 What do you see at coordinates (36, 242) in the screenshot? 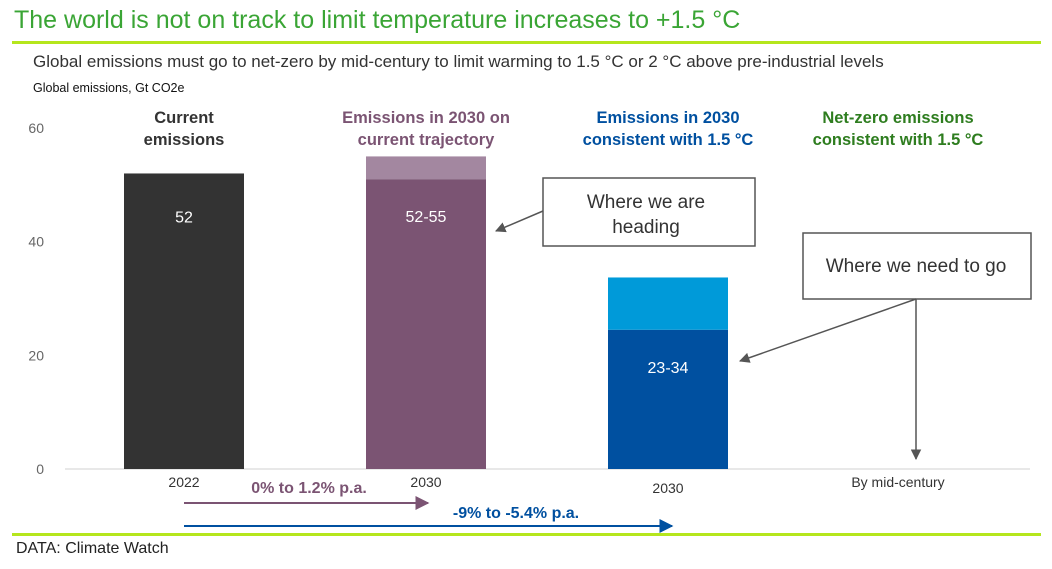
I see `y-tick-label: 40` at bounding box center [36, 242].